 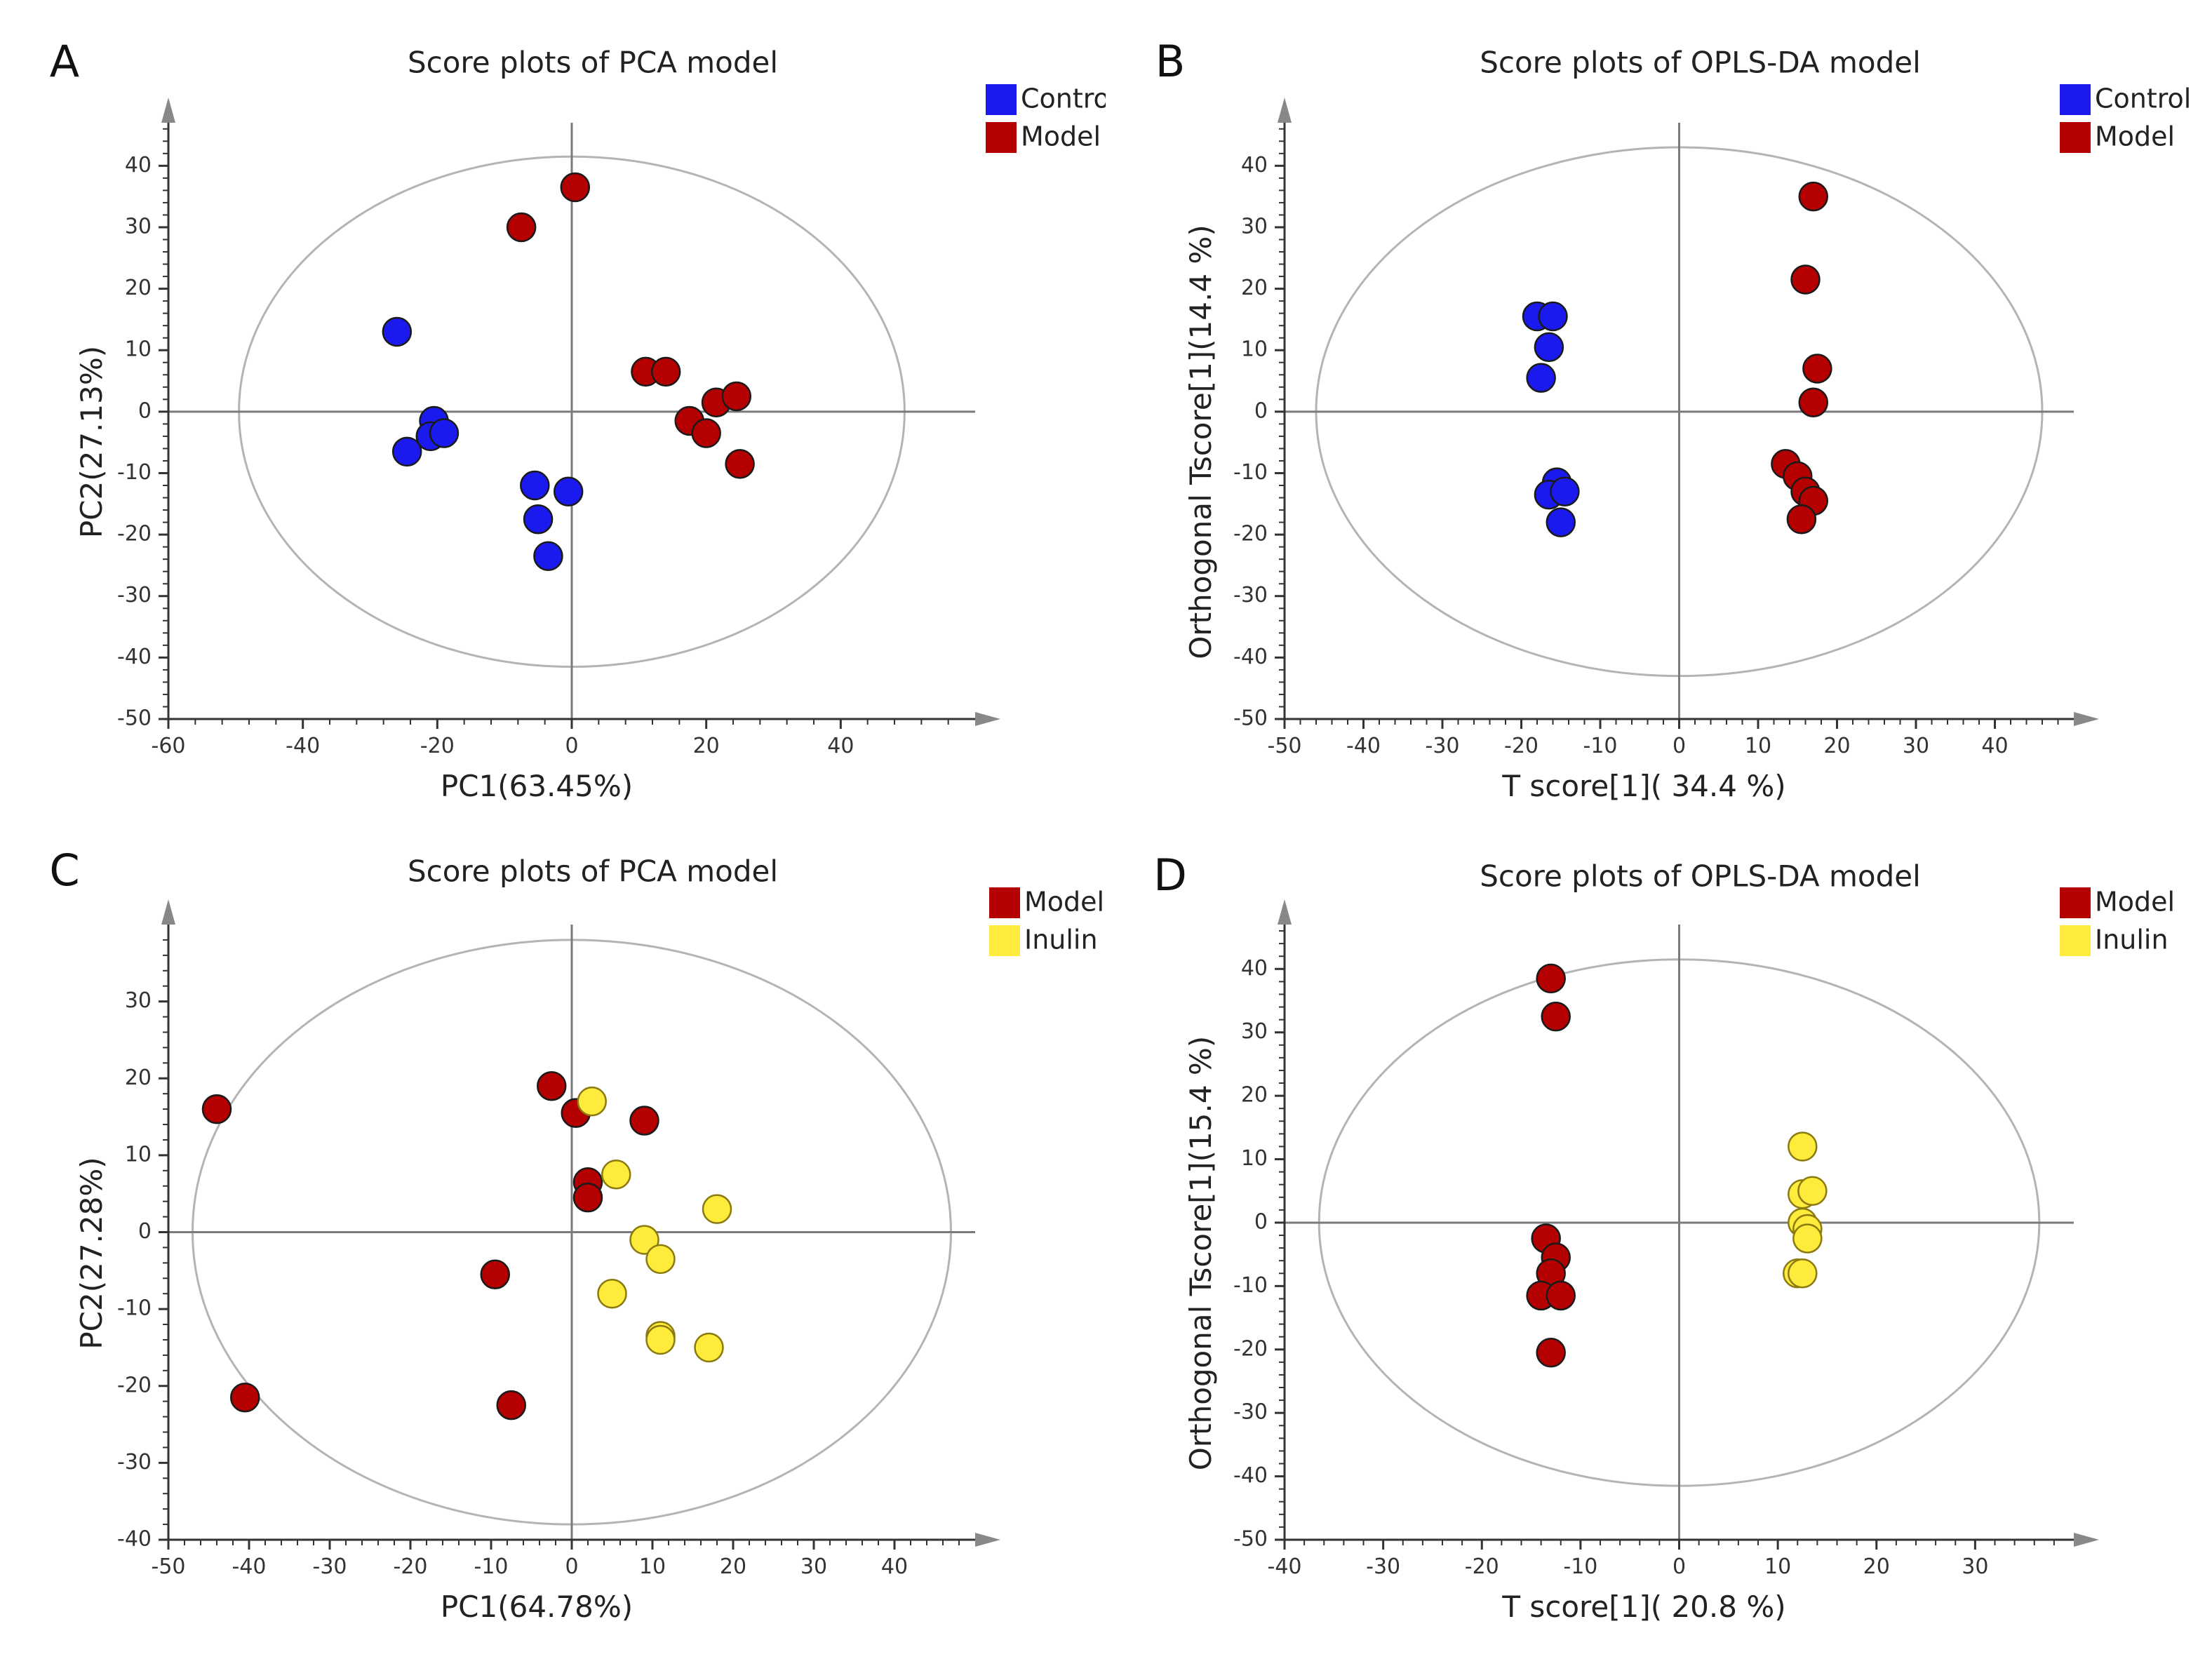 I want to click on y-axis-label: PC2(27.28%), so click(x=91, y=1253).